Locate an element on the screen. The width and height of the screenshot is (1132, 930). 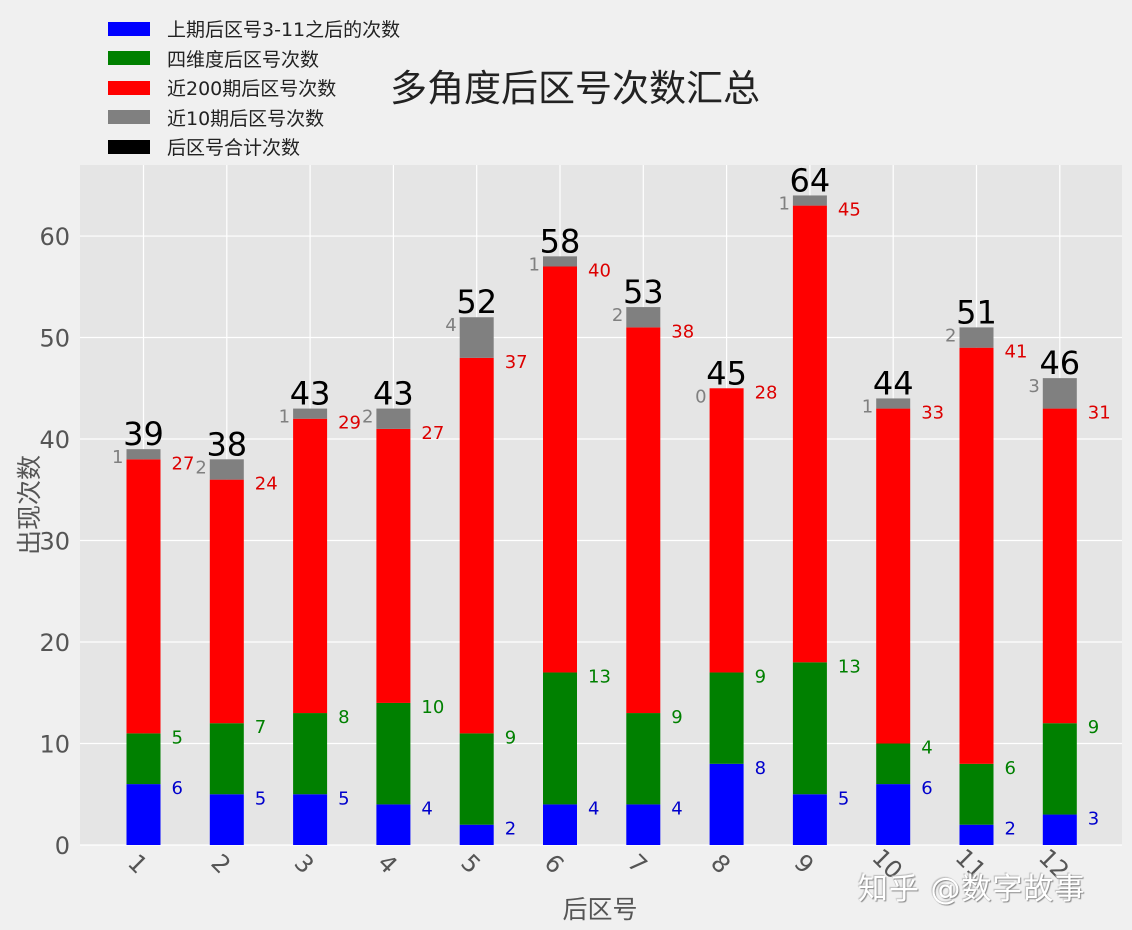
total-label: 38 is located at coordinates (226, 444).